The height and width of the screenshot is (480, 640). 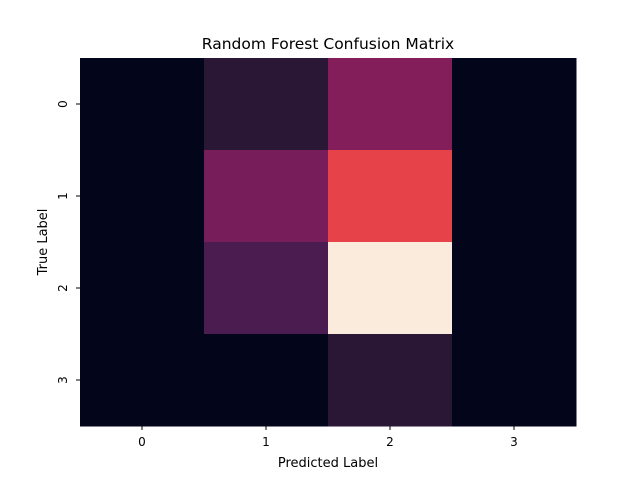 What do you see at coordinates (514, 104) in the screenshot?
I see `heatmap-cell-r0-c3` at bounding box center [514, 104].